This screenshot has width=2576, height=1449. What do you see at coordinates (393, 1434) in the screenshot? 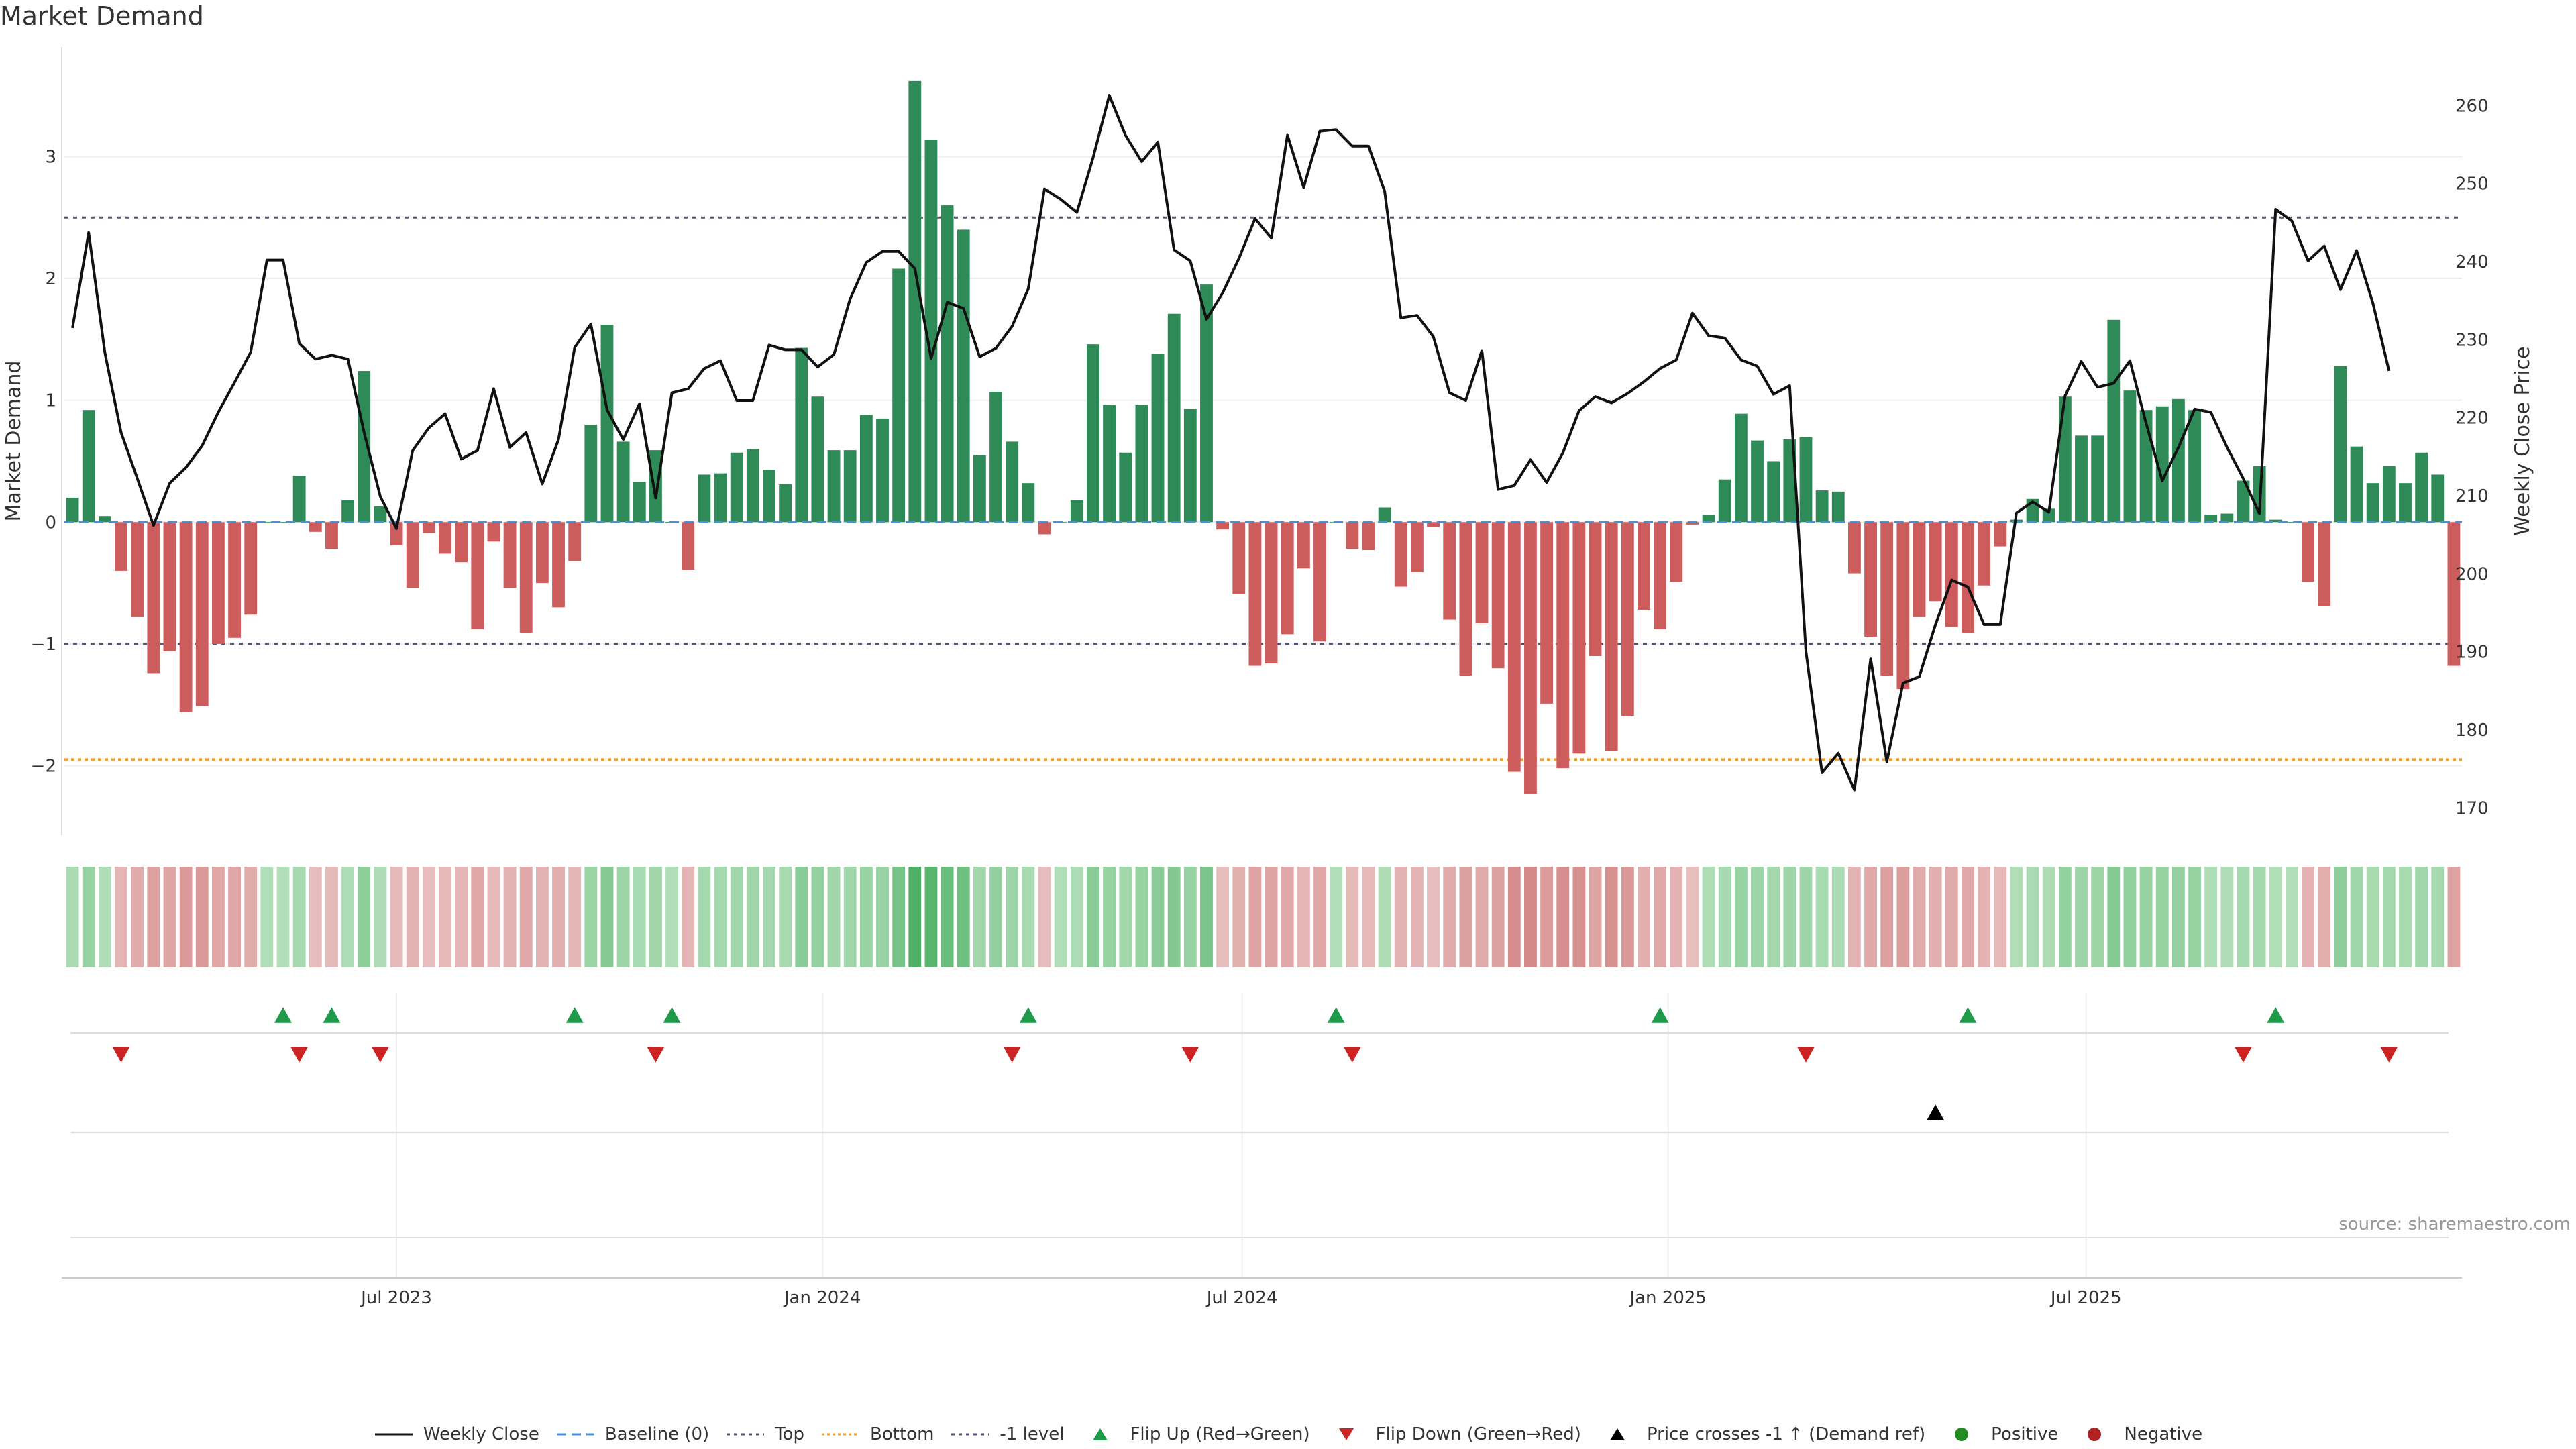
I see `weekly-close-legend-icon` at bounding box center [393, 1434].